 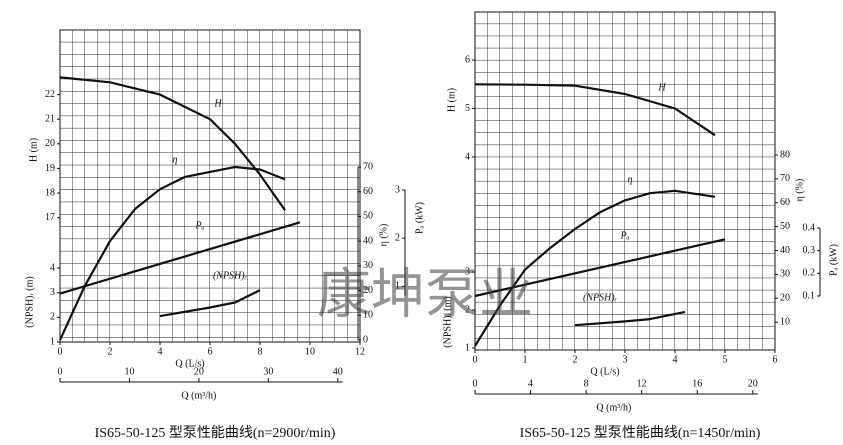 What do you see at coordinates (530, 383) in the screenshot?
I see `x2-tick-label: 4` at bounding box center [530, 383].